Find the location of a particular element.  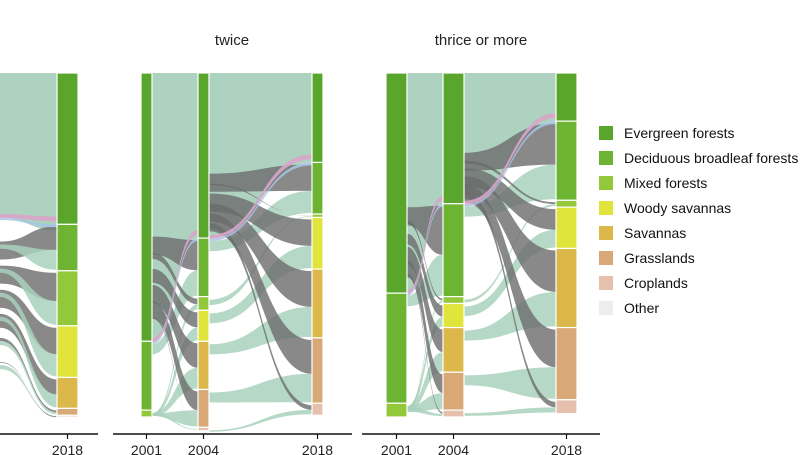

facet-titles: twice thrice or more is located at coordinates (371, 40).